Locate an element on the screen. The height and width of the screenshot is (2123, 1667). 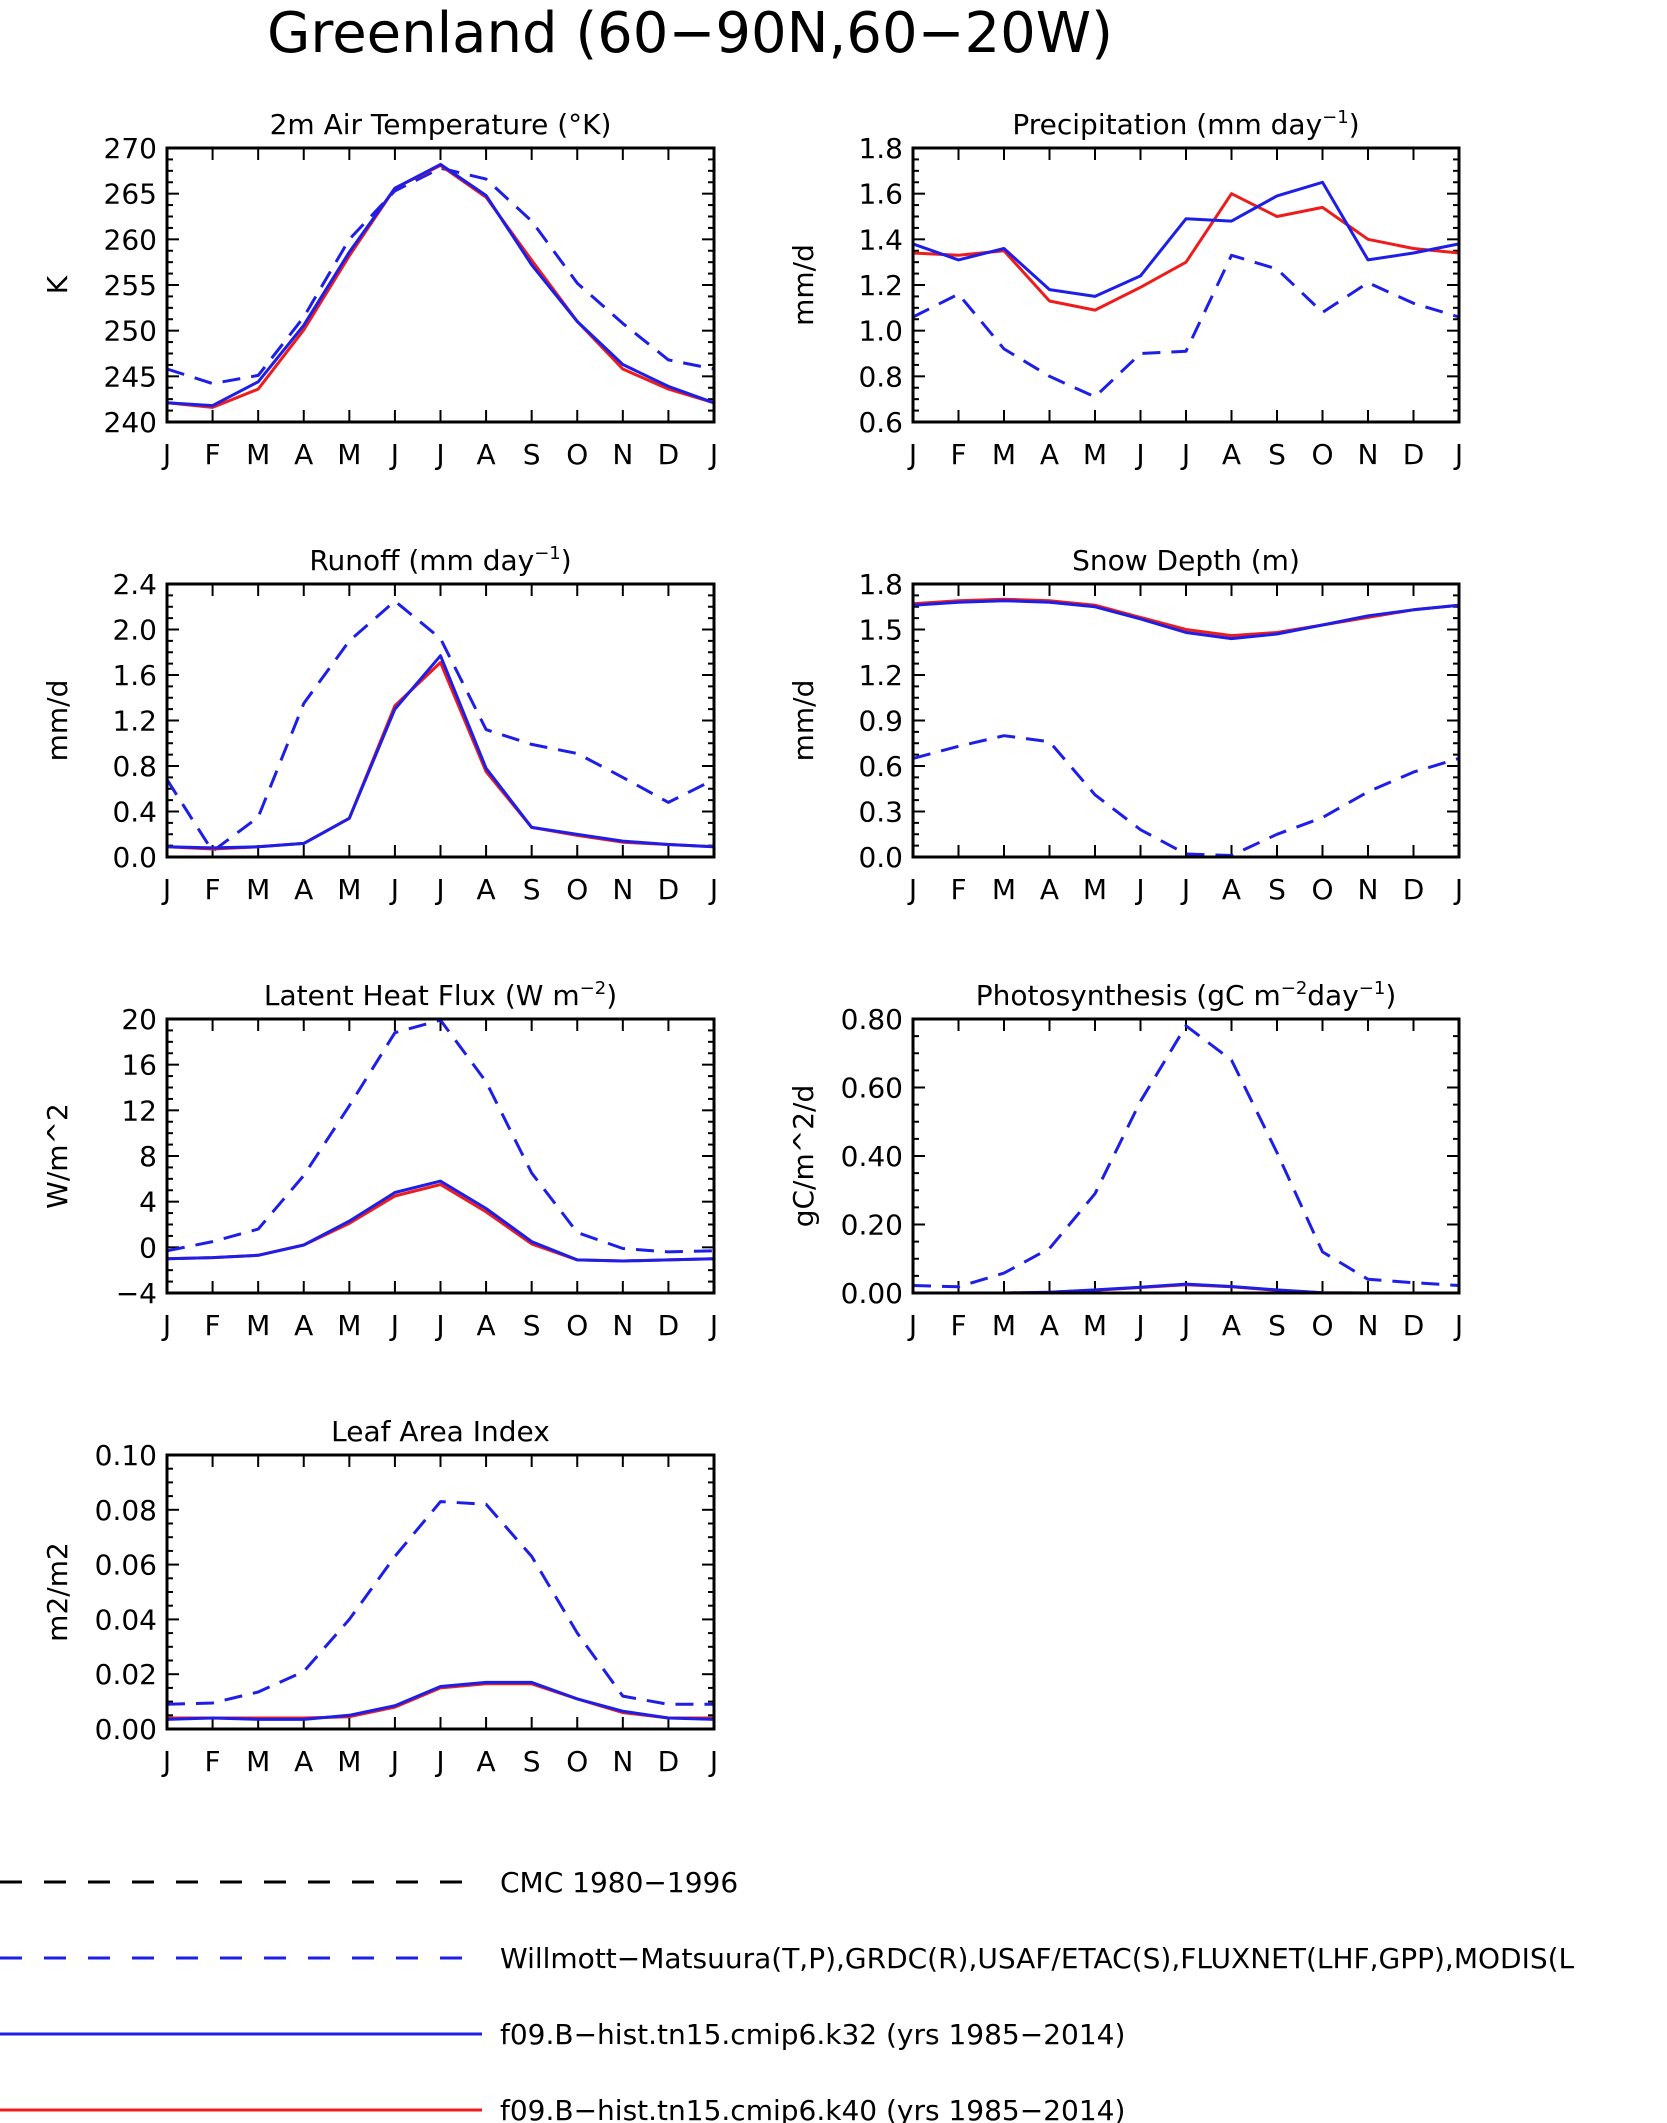
y-tick-label: 2.4 is located at coordinates (134, 584).